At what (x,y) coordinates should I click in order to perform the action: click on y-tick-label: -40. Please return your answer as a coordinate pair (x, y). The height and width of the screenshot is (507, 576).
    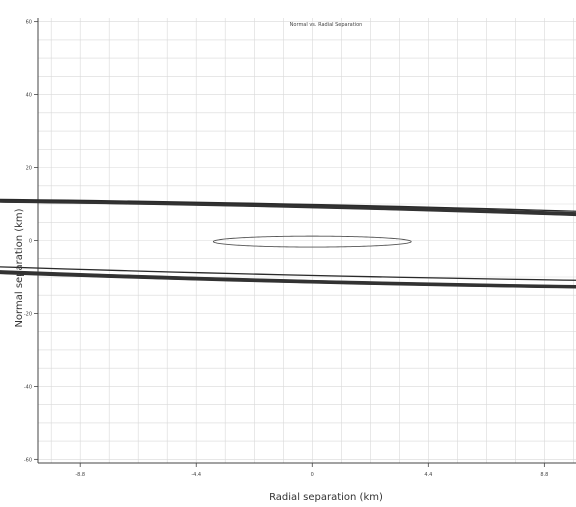
    Looking at the image, I should click on (28, 387).